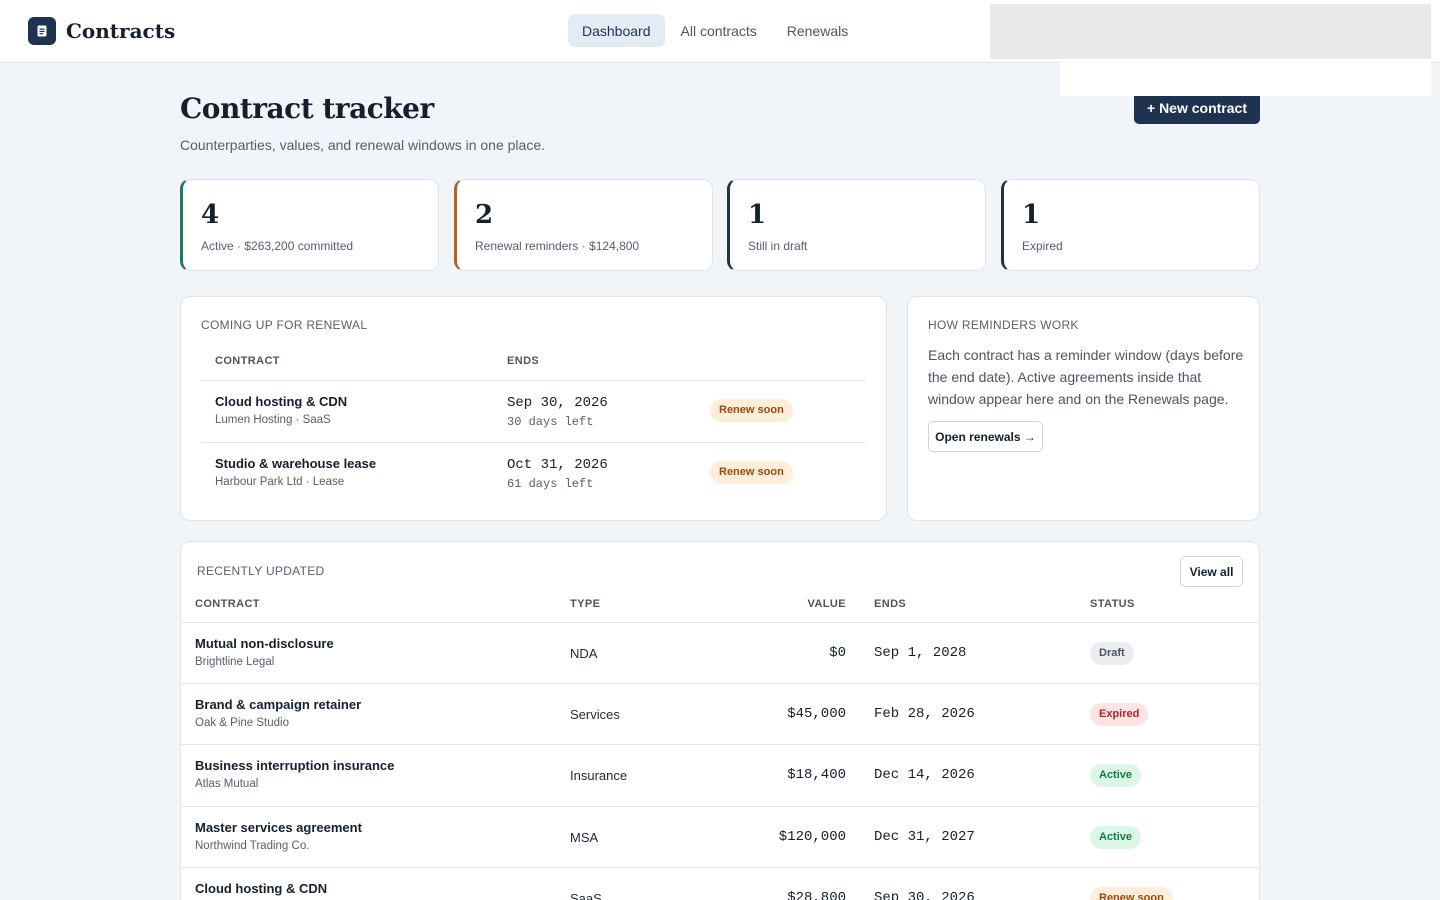  Describe the element at coordinates (273, 420) in the screenshot. I see `contract-meta: Lumen Hosting · SaaS` at that location.